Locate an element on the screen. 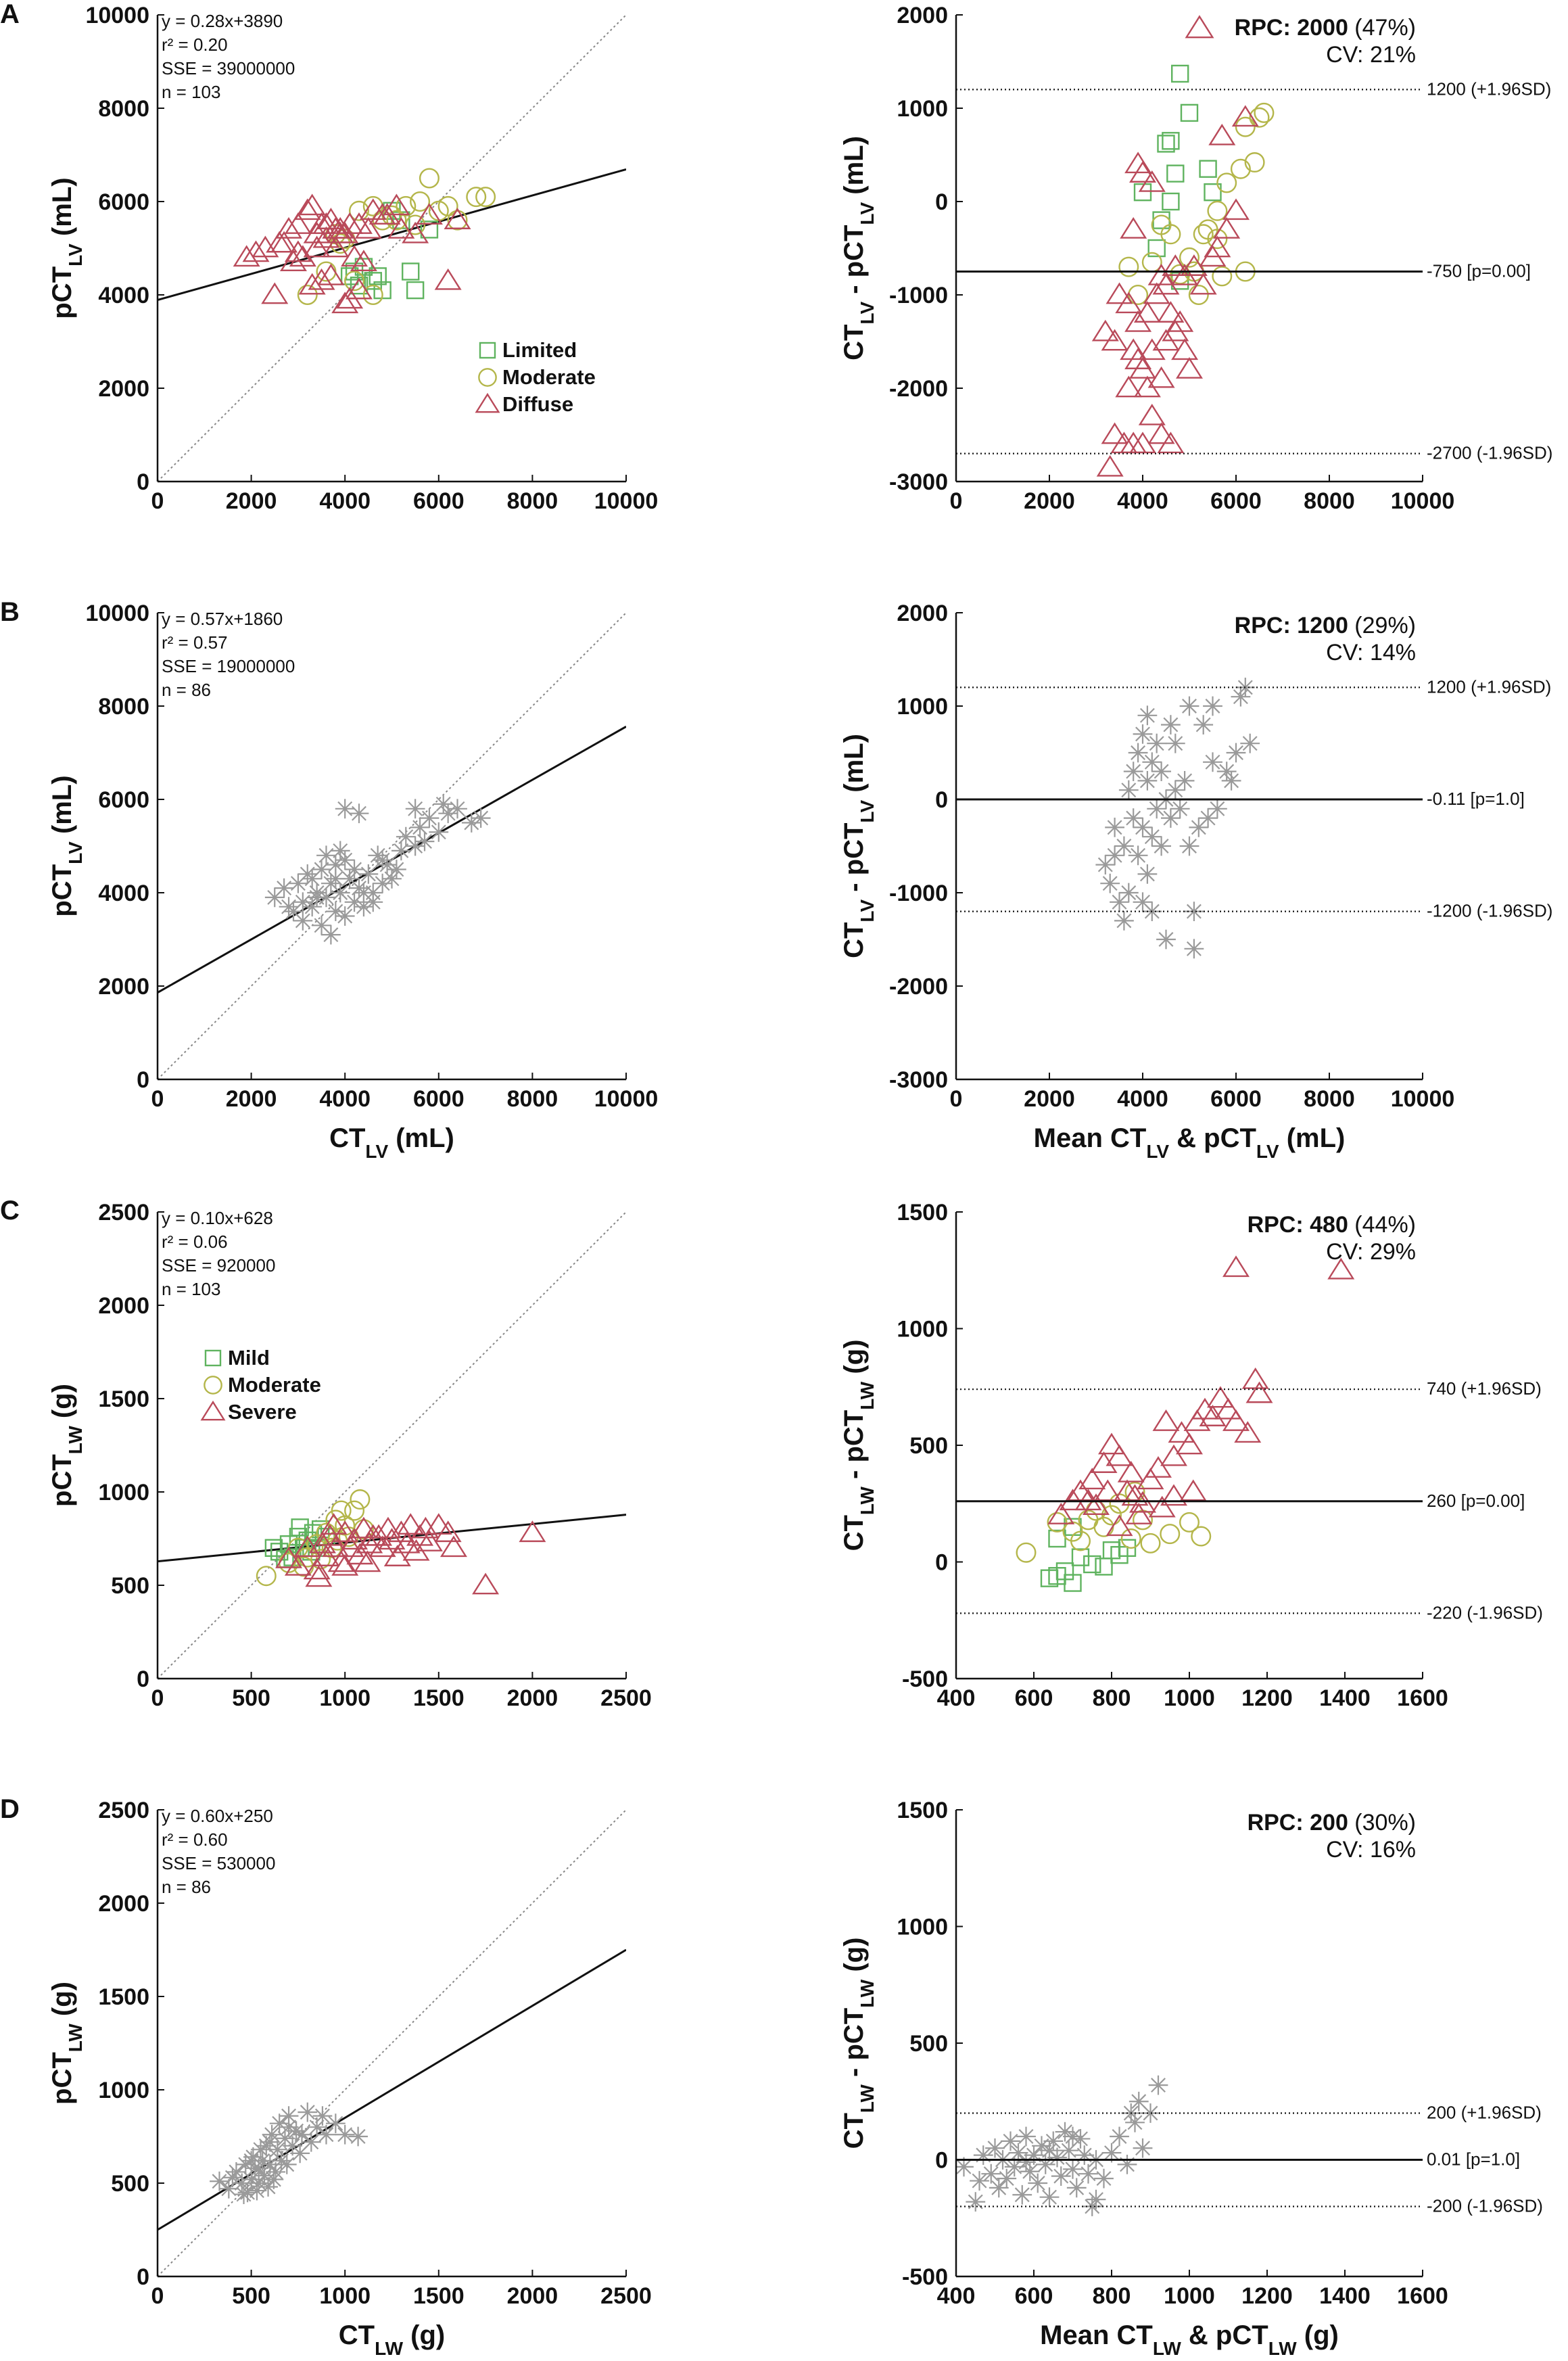 The width and height of the screenshot is (1568, 2361). x-tick-label: 1200 is located at coordinates (1267, 1698).